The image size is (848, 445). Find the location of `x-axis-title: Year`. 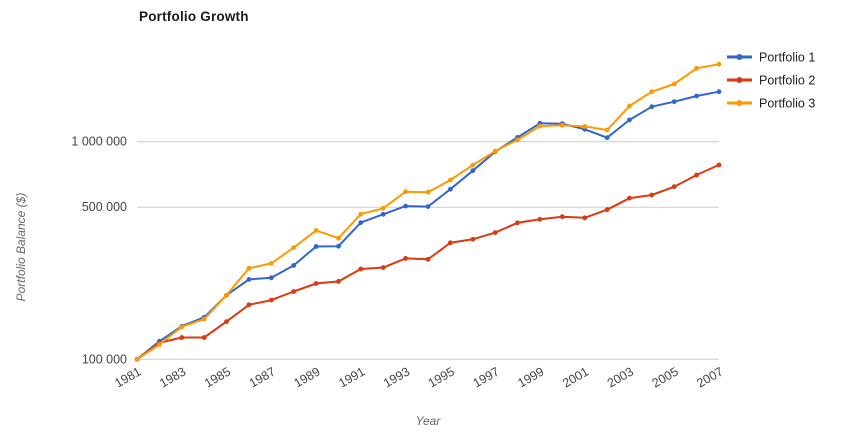

x-axis-title: Year is located at coordinates (428, 421).